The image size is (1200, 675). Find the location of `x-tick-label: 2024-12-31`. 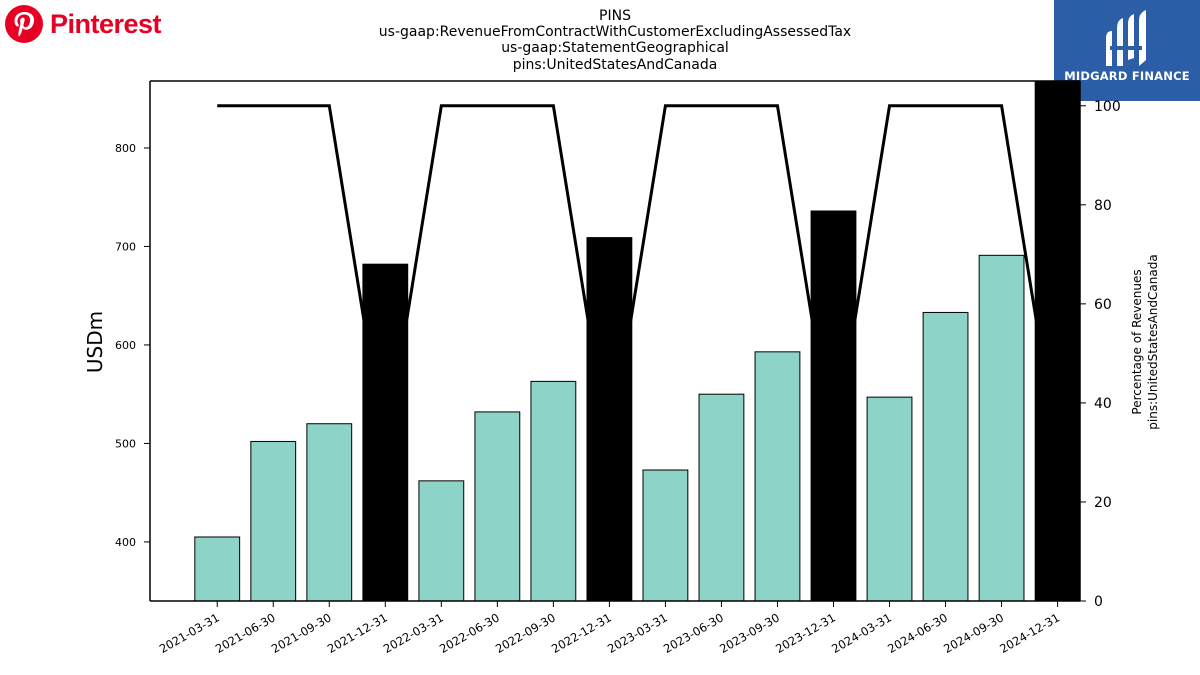

x-tick-label: 2024-12-31 is located at coordinates (1029, 633).